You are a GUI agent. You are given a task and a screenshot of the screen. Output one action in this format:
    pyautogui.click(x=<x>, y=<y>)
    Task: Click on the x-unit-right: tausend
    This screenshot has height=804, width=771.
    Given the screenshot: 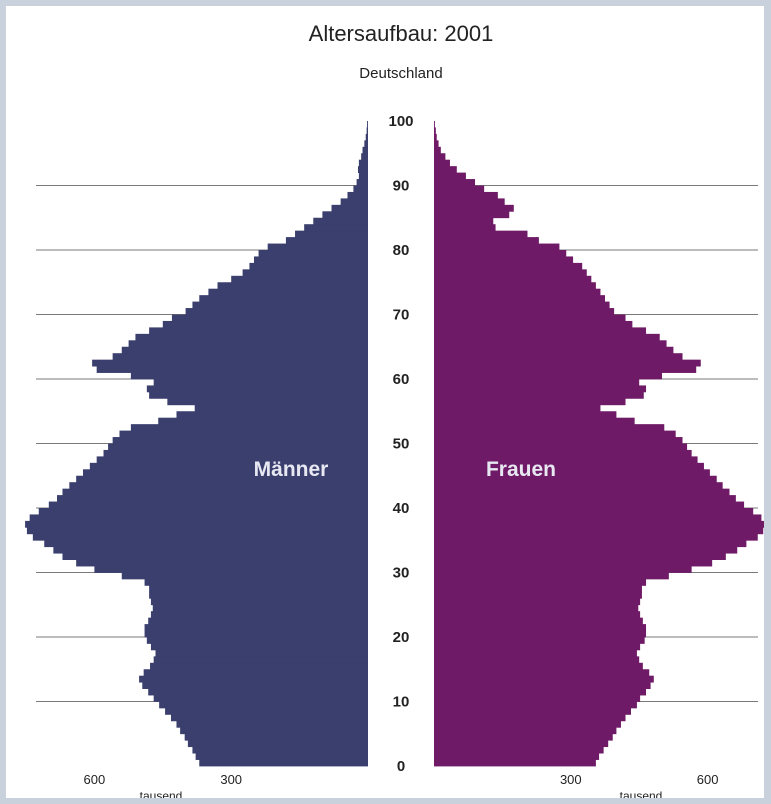 What is the action you would take?
    pyautogui.click(x=641, y=793)
    